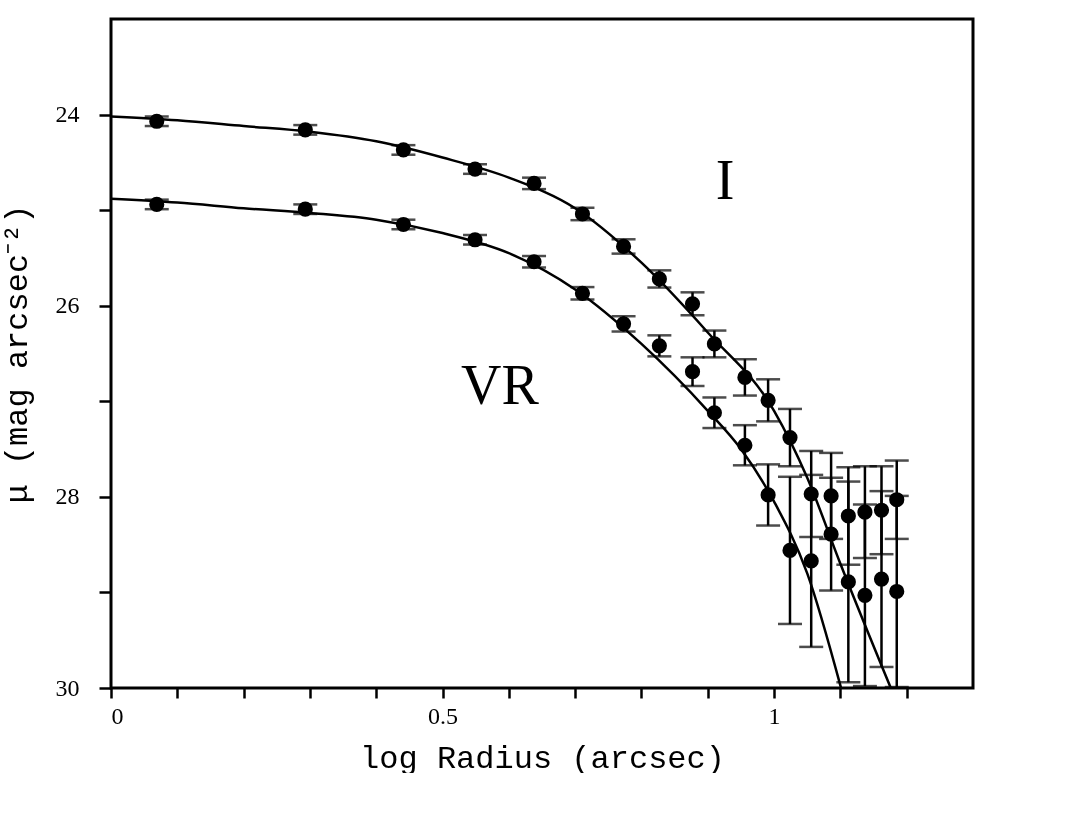  I want to click on y-tick-label: 24, so click(67, 114).